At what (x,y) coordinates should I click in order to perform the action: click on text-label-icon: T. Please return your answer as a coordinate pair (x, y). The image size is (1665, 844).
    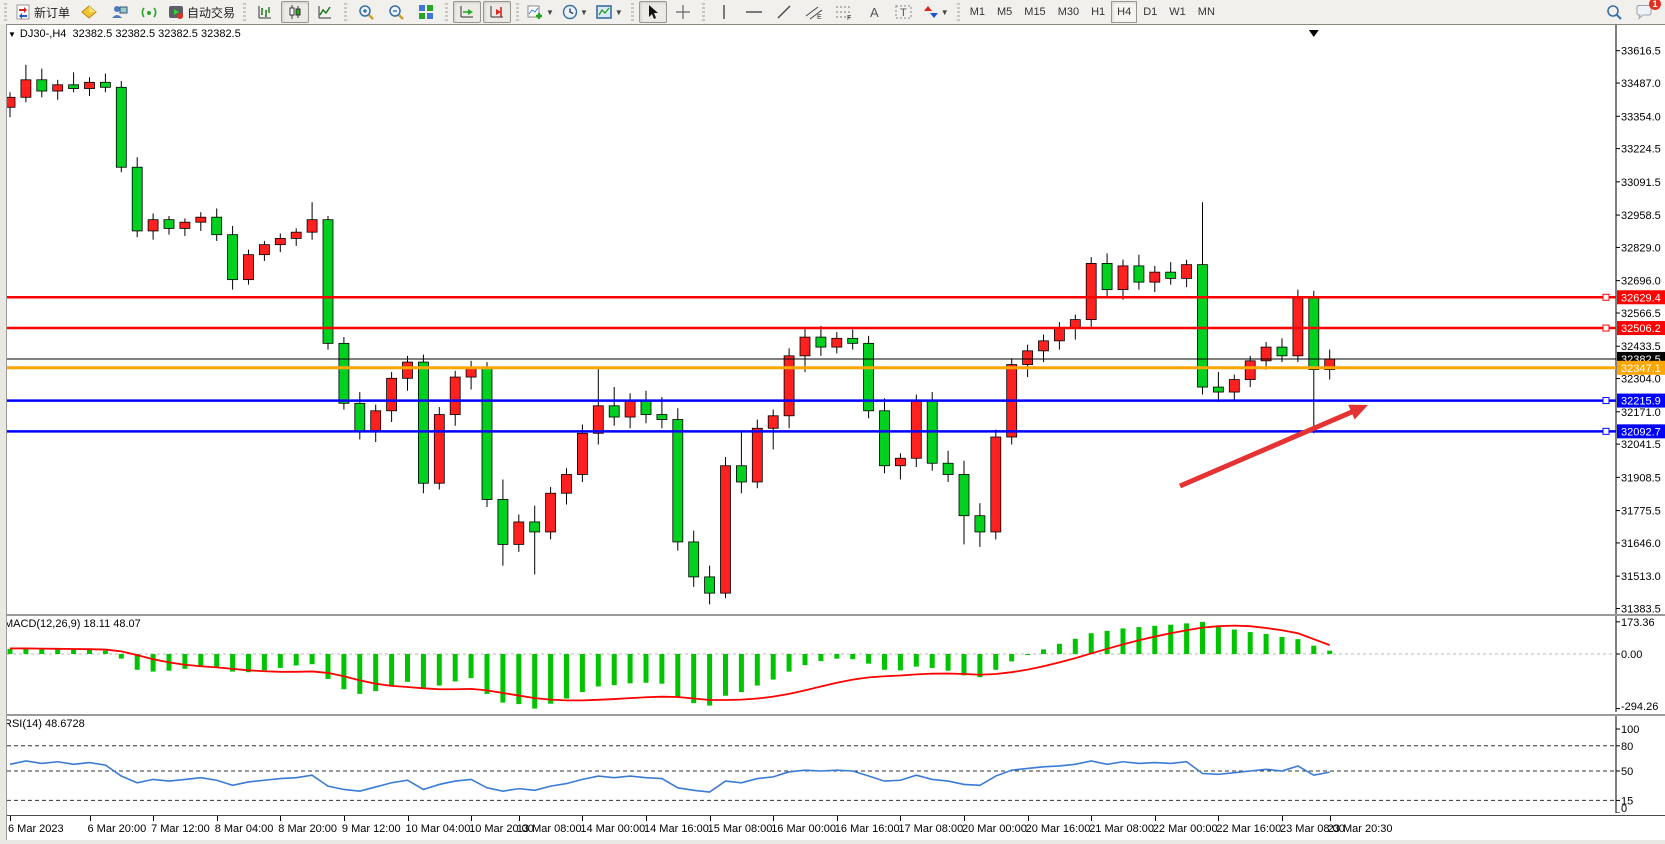
    Looking at the image, I should click on (904, 12).